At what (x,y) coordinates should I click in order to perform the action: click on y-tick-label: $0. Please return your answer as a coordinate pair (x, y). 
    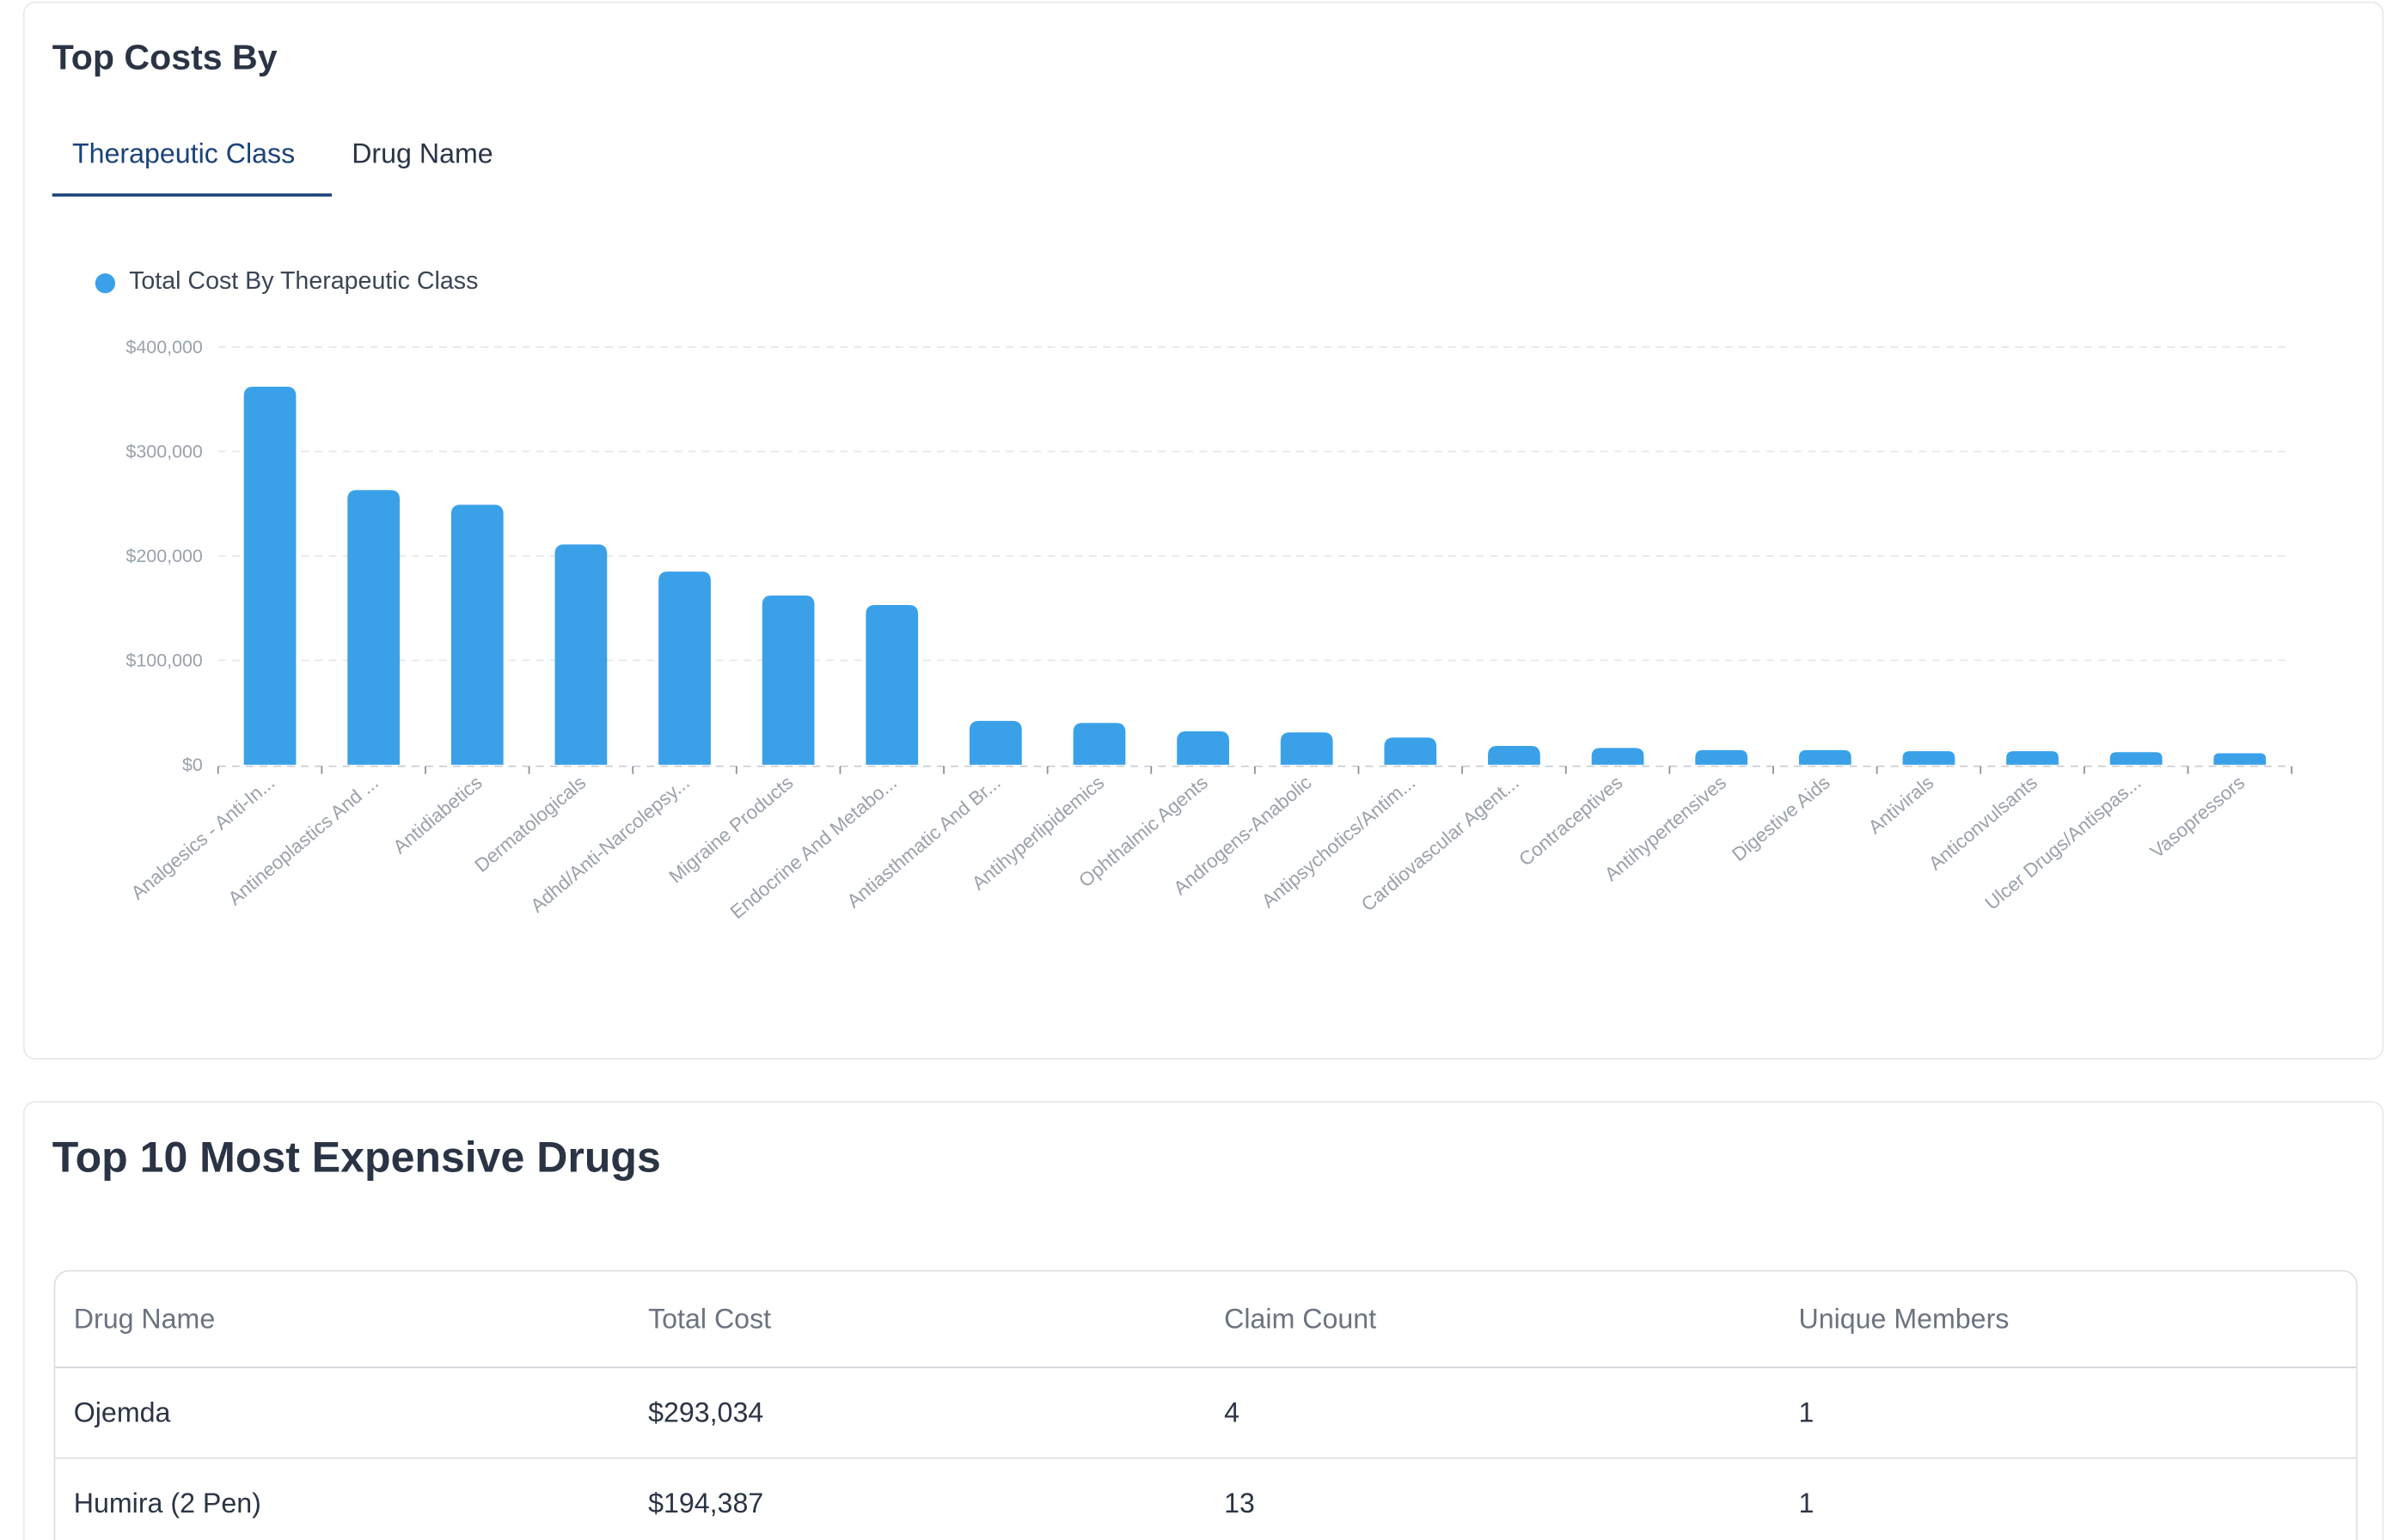
    Looking at the image, I should click on (192, 765).